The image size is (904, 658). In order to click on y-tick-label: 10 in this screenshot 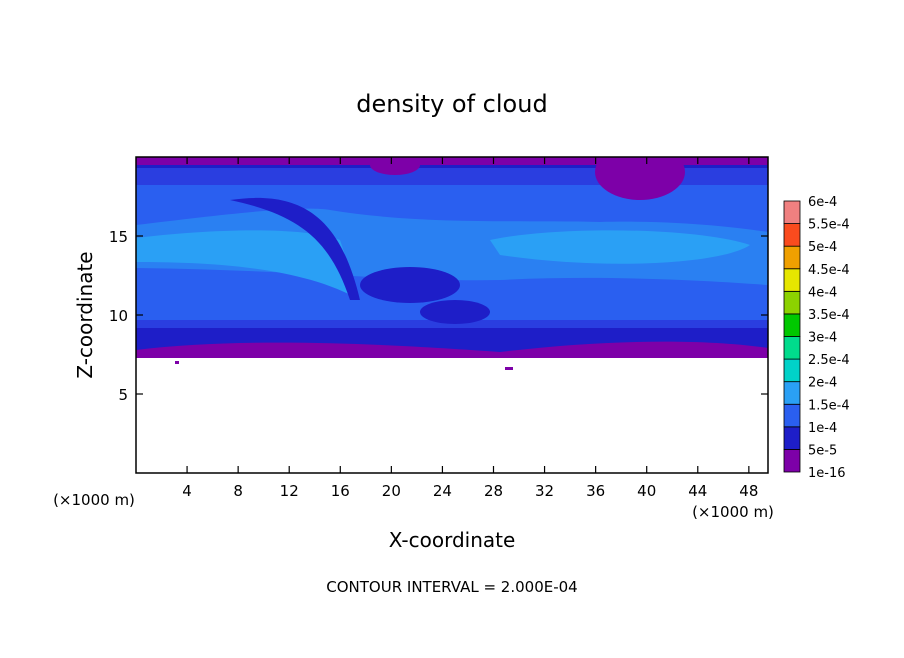, I will do `click(118, 316)`.